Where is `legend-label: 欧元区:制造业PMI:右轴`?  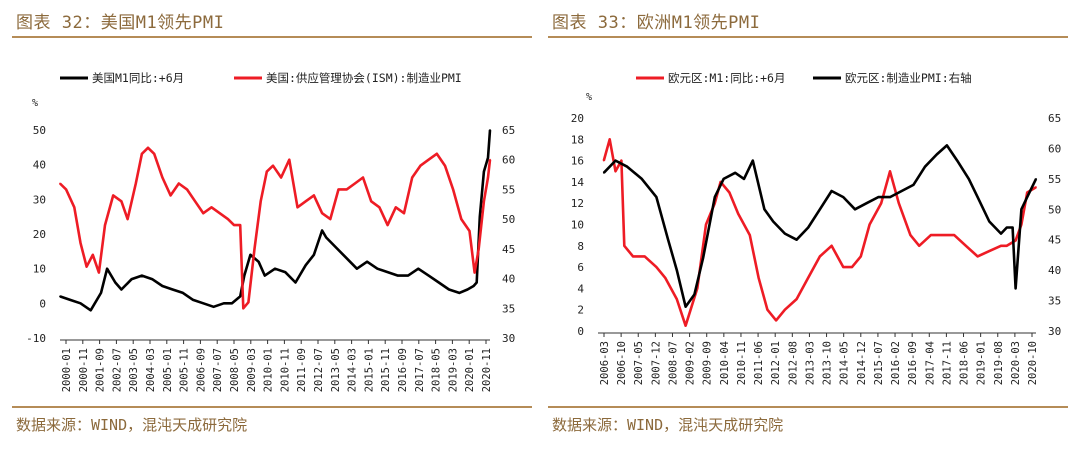 legend-label: 欧元区:制造业PMI:右轴 is located at coordinates (908, 78).